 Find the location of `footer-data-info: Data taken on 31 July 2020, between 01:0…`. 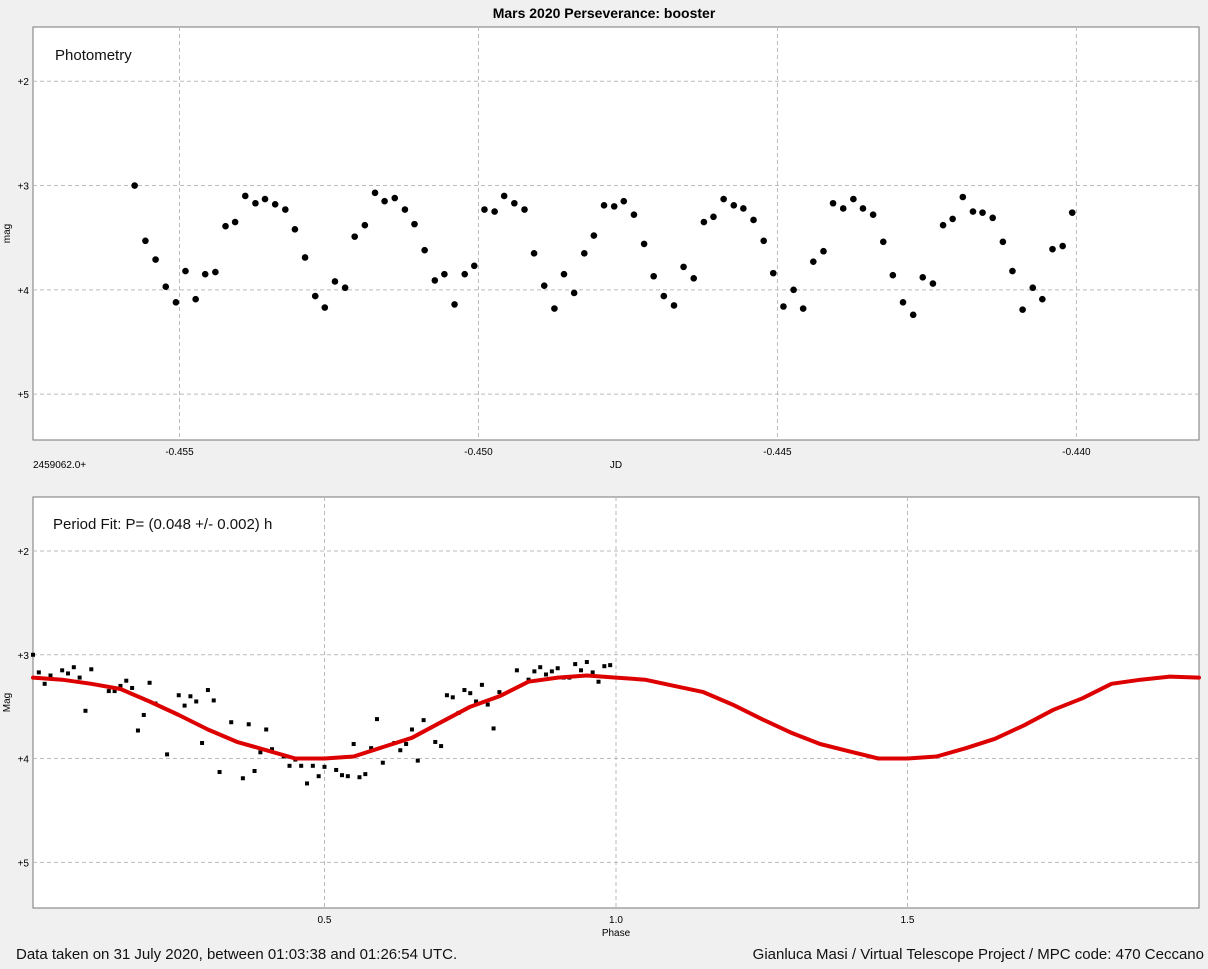

footer-data-info: Data taken on 31 July 2020, between 01:0… is located at coordinates (237, 954).